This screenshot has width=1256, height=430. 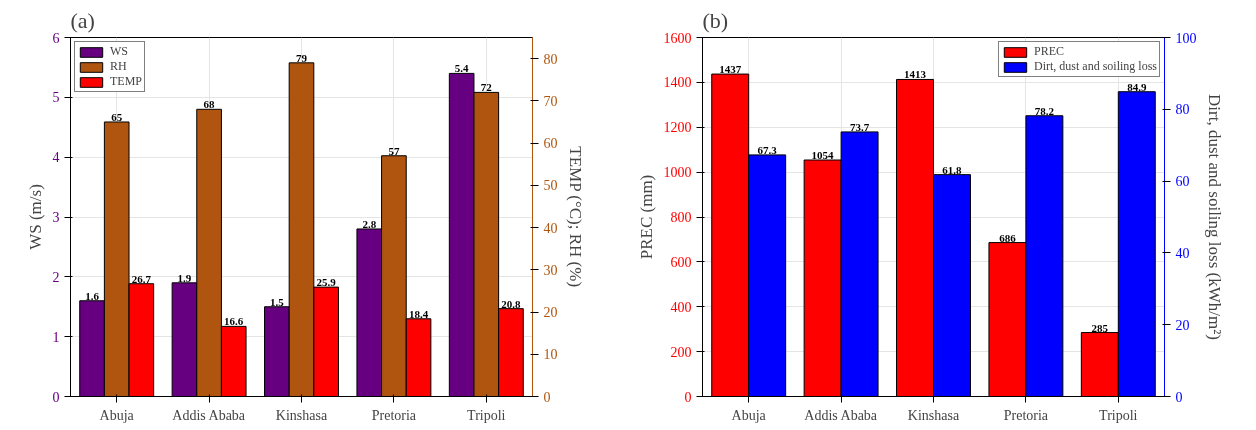 I want to click on y-tick-label: 4, so click(x=56, y=158).